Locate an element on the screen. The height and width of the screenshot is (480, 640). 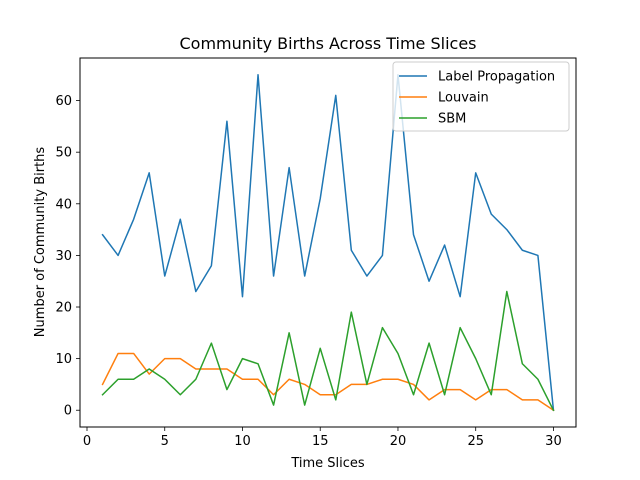
legend-box is located at coordinates (481, 96).